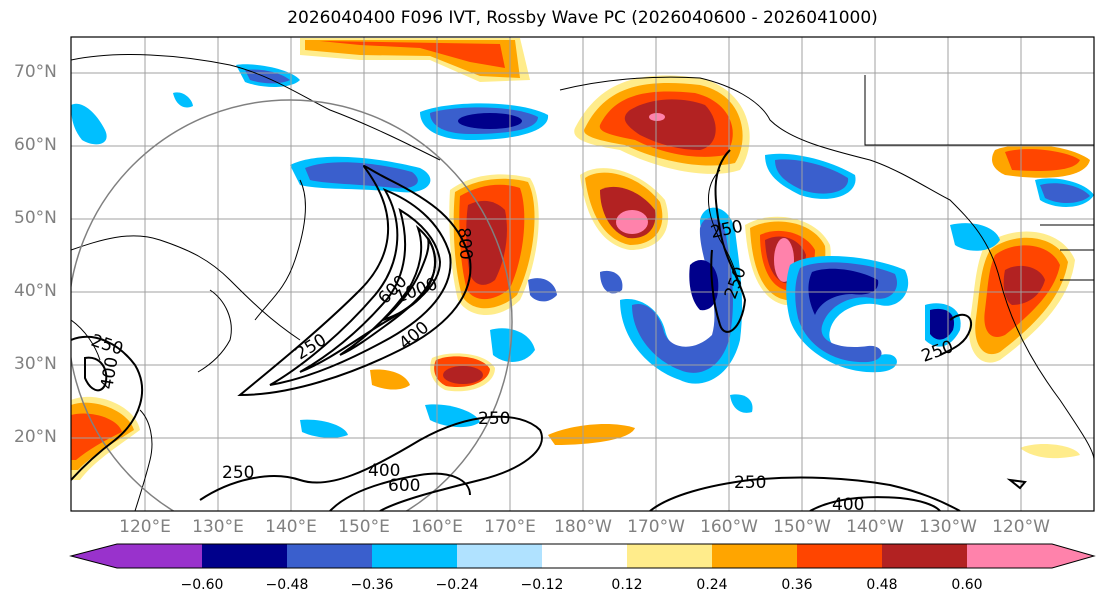 This screenshot has height=604, width=1105. I want to click on lon-label: 180°W, so click(583, 527).